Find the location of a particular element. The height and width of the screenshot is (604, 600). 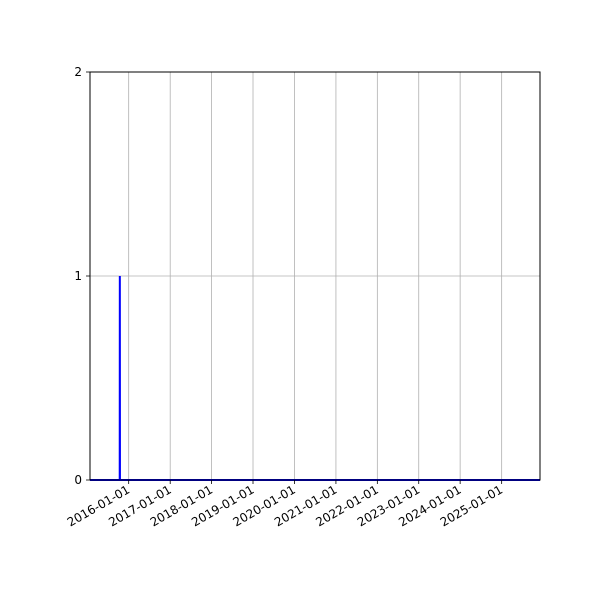

y-axis: 0 1 2 is located at coordinates (82, 276).